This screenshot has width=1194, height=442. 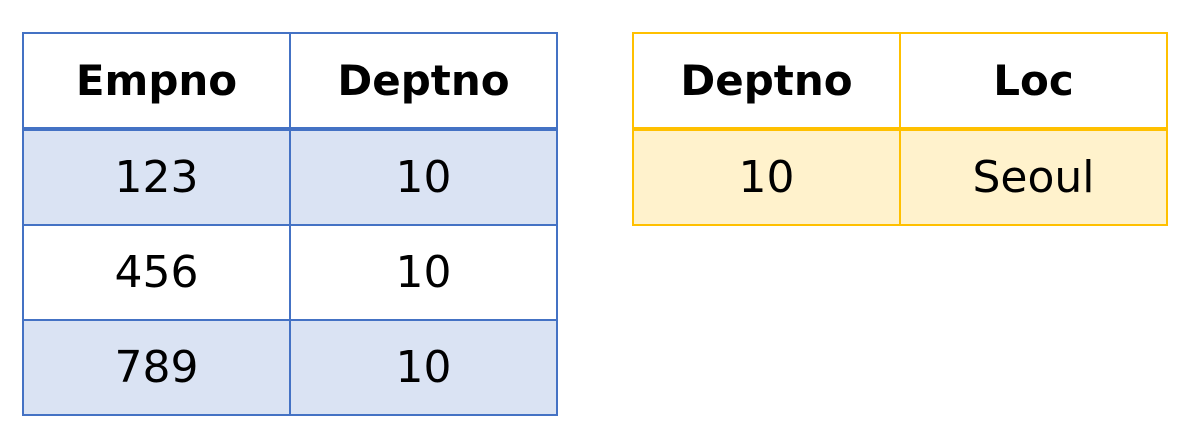 I want to click on emp-cell-empno: 456, so click(x=156, y=272).